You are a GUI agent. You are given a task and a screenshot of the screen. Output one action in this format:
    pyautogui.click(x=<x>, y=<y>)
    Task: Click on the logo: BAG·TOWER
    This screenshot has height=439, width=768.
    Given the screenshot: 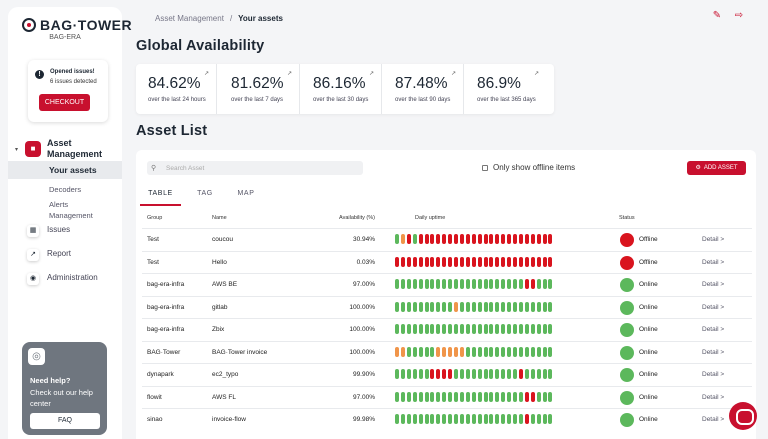 What is the action you would take?
    pyautogui.click(x=77, y=25)
    